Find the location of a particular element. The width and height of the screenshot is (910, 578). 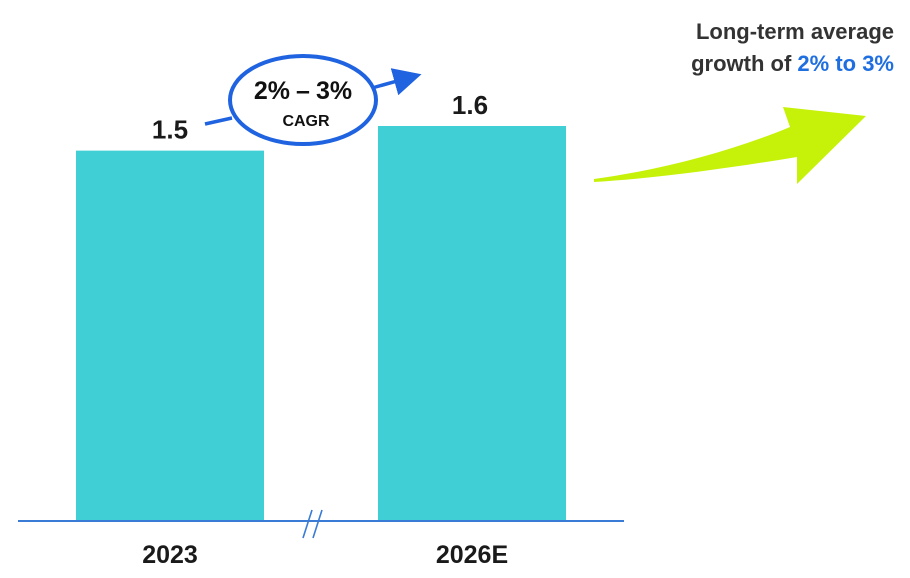

cagr-label: CAGR is located at coordinates (306, 121).